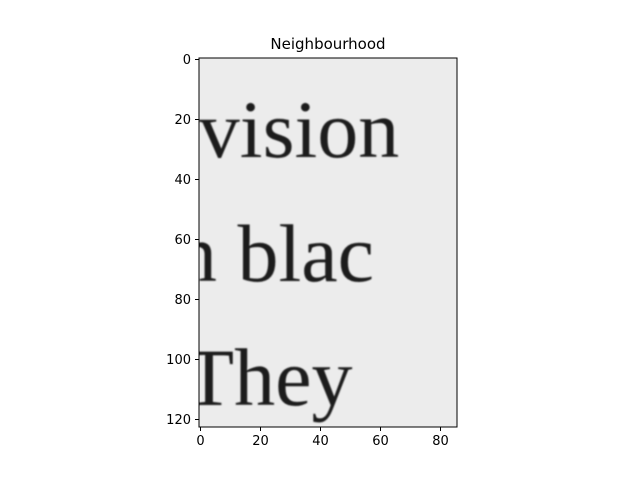 This screenshot has height=480, width=640. What do you see at coordinates (327, 44) in the screenshot?
I see `chart-title: Neighbourhood` at bounding box center [327, 44].